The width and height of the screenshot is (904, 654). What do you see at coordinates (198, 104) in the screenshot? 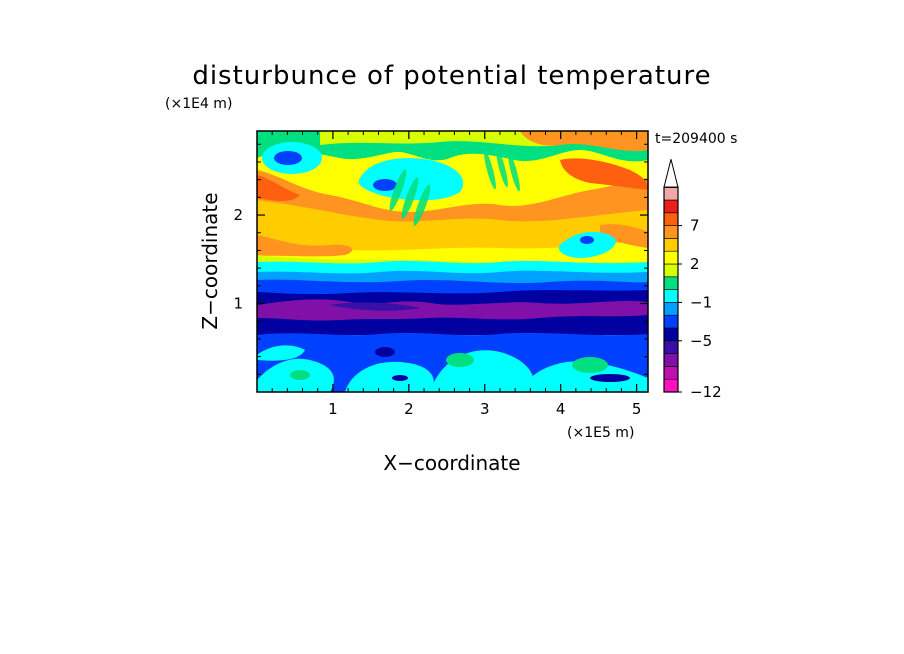
I see `y-unit-label: (×1E4 m)` at bounding box center [198, 104].